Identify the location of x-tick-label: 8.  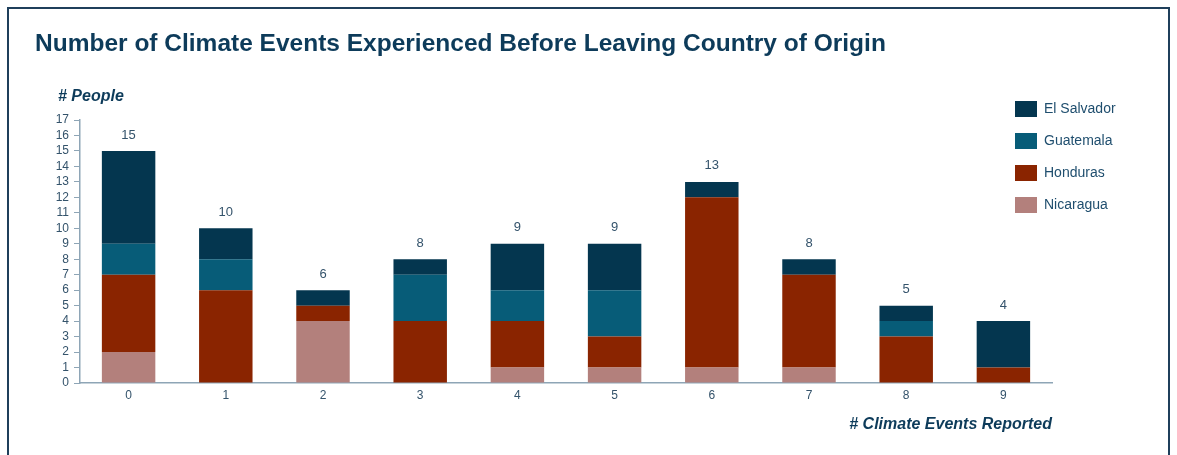
(906, 394).